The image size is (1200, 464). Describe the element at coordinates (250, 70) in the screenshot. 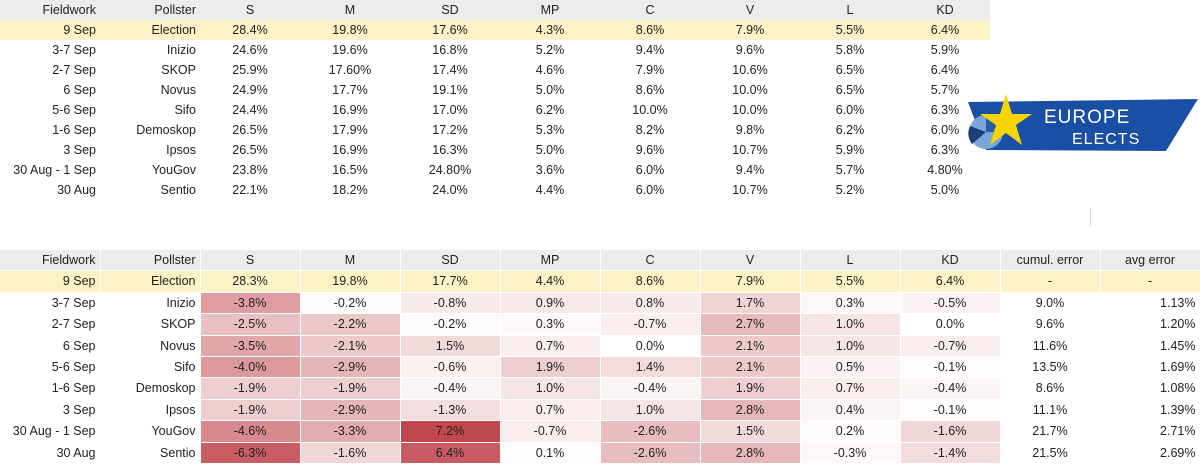

I see `value-cell: 25.9%` at that location.